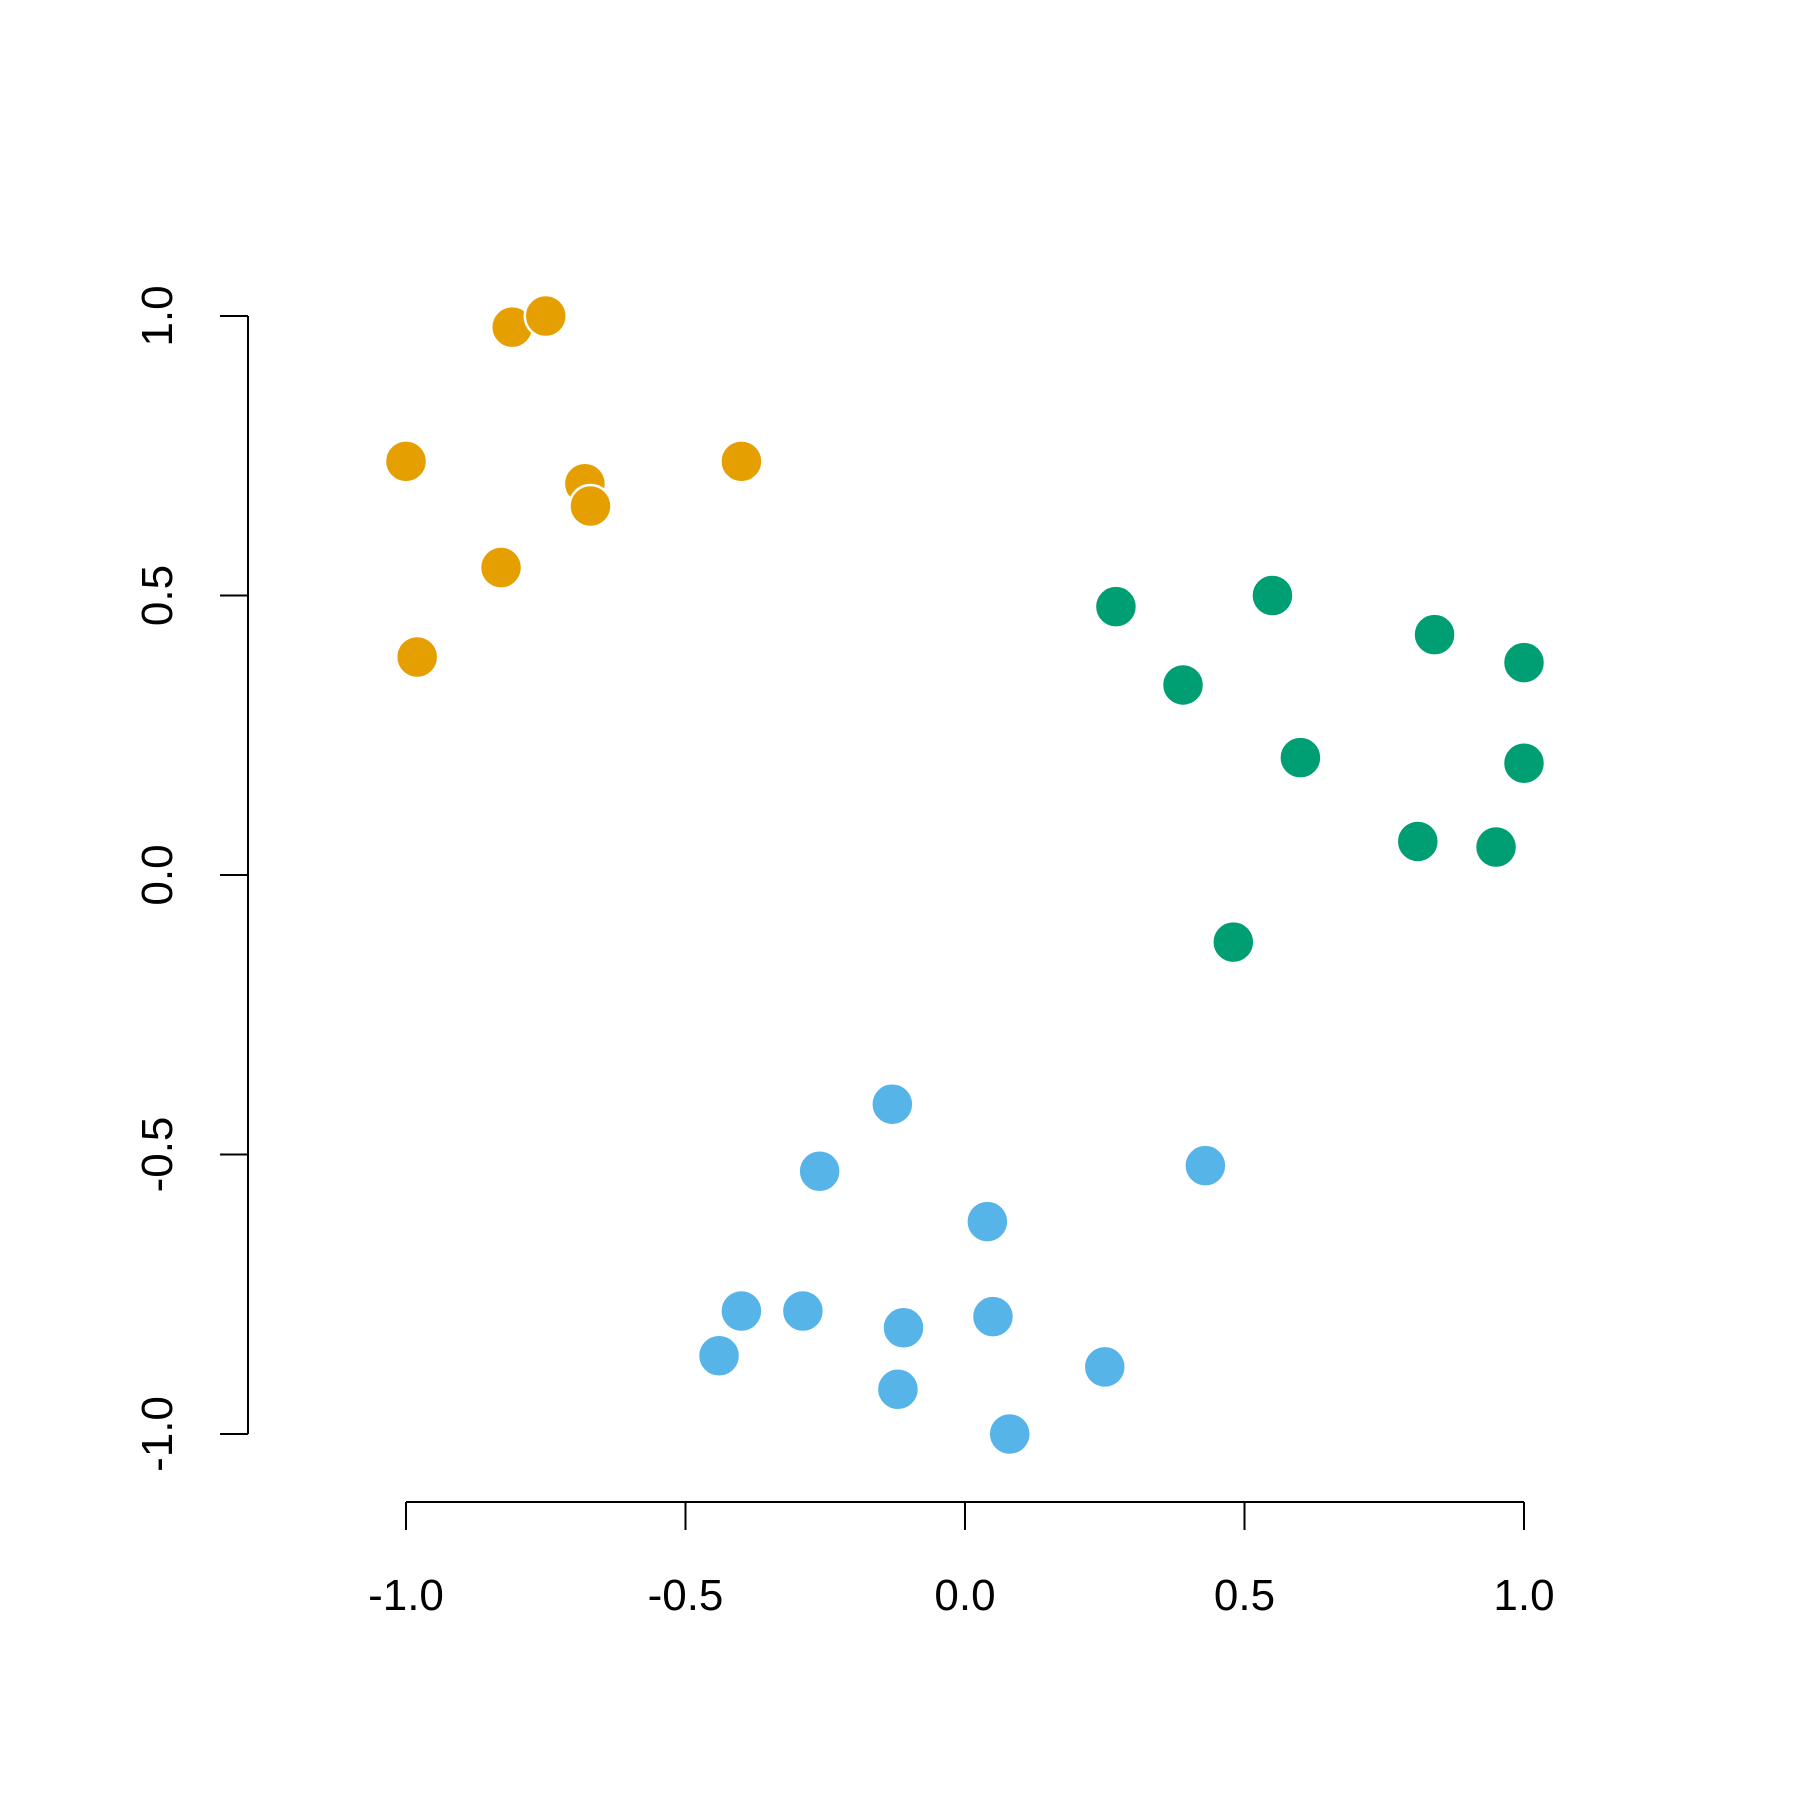 The height and width of the screenshot is (1800, 1800). I want to click on x-tick-label: 0.0, so click(964, 1595).